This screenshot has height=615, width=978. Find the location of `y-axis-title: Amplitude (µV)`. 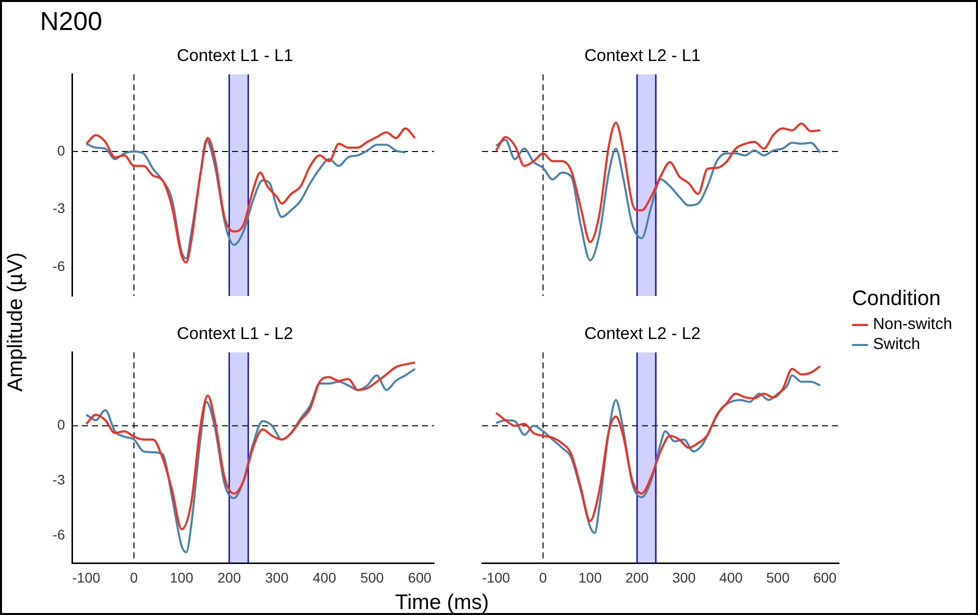

y-axis-title: Amplitude (µV) is located at coordinates (16, 322).